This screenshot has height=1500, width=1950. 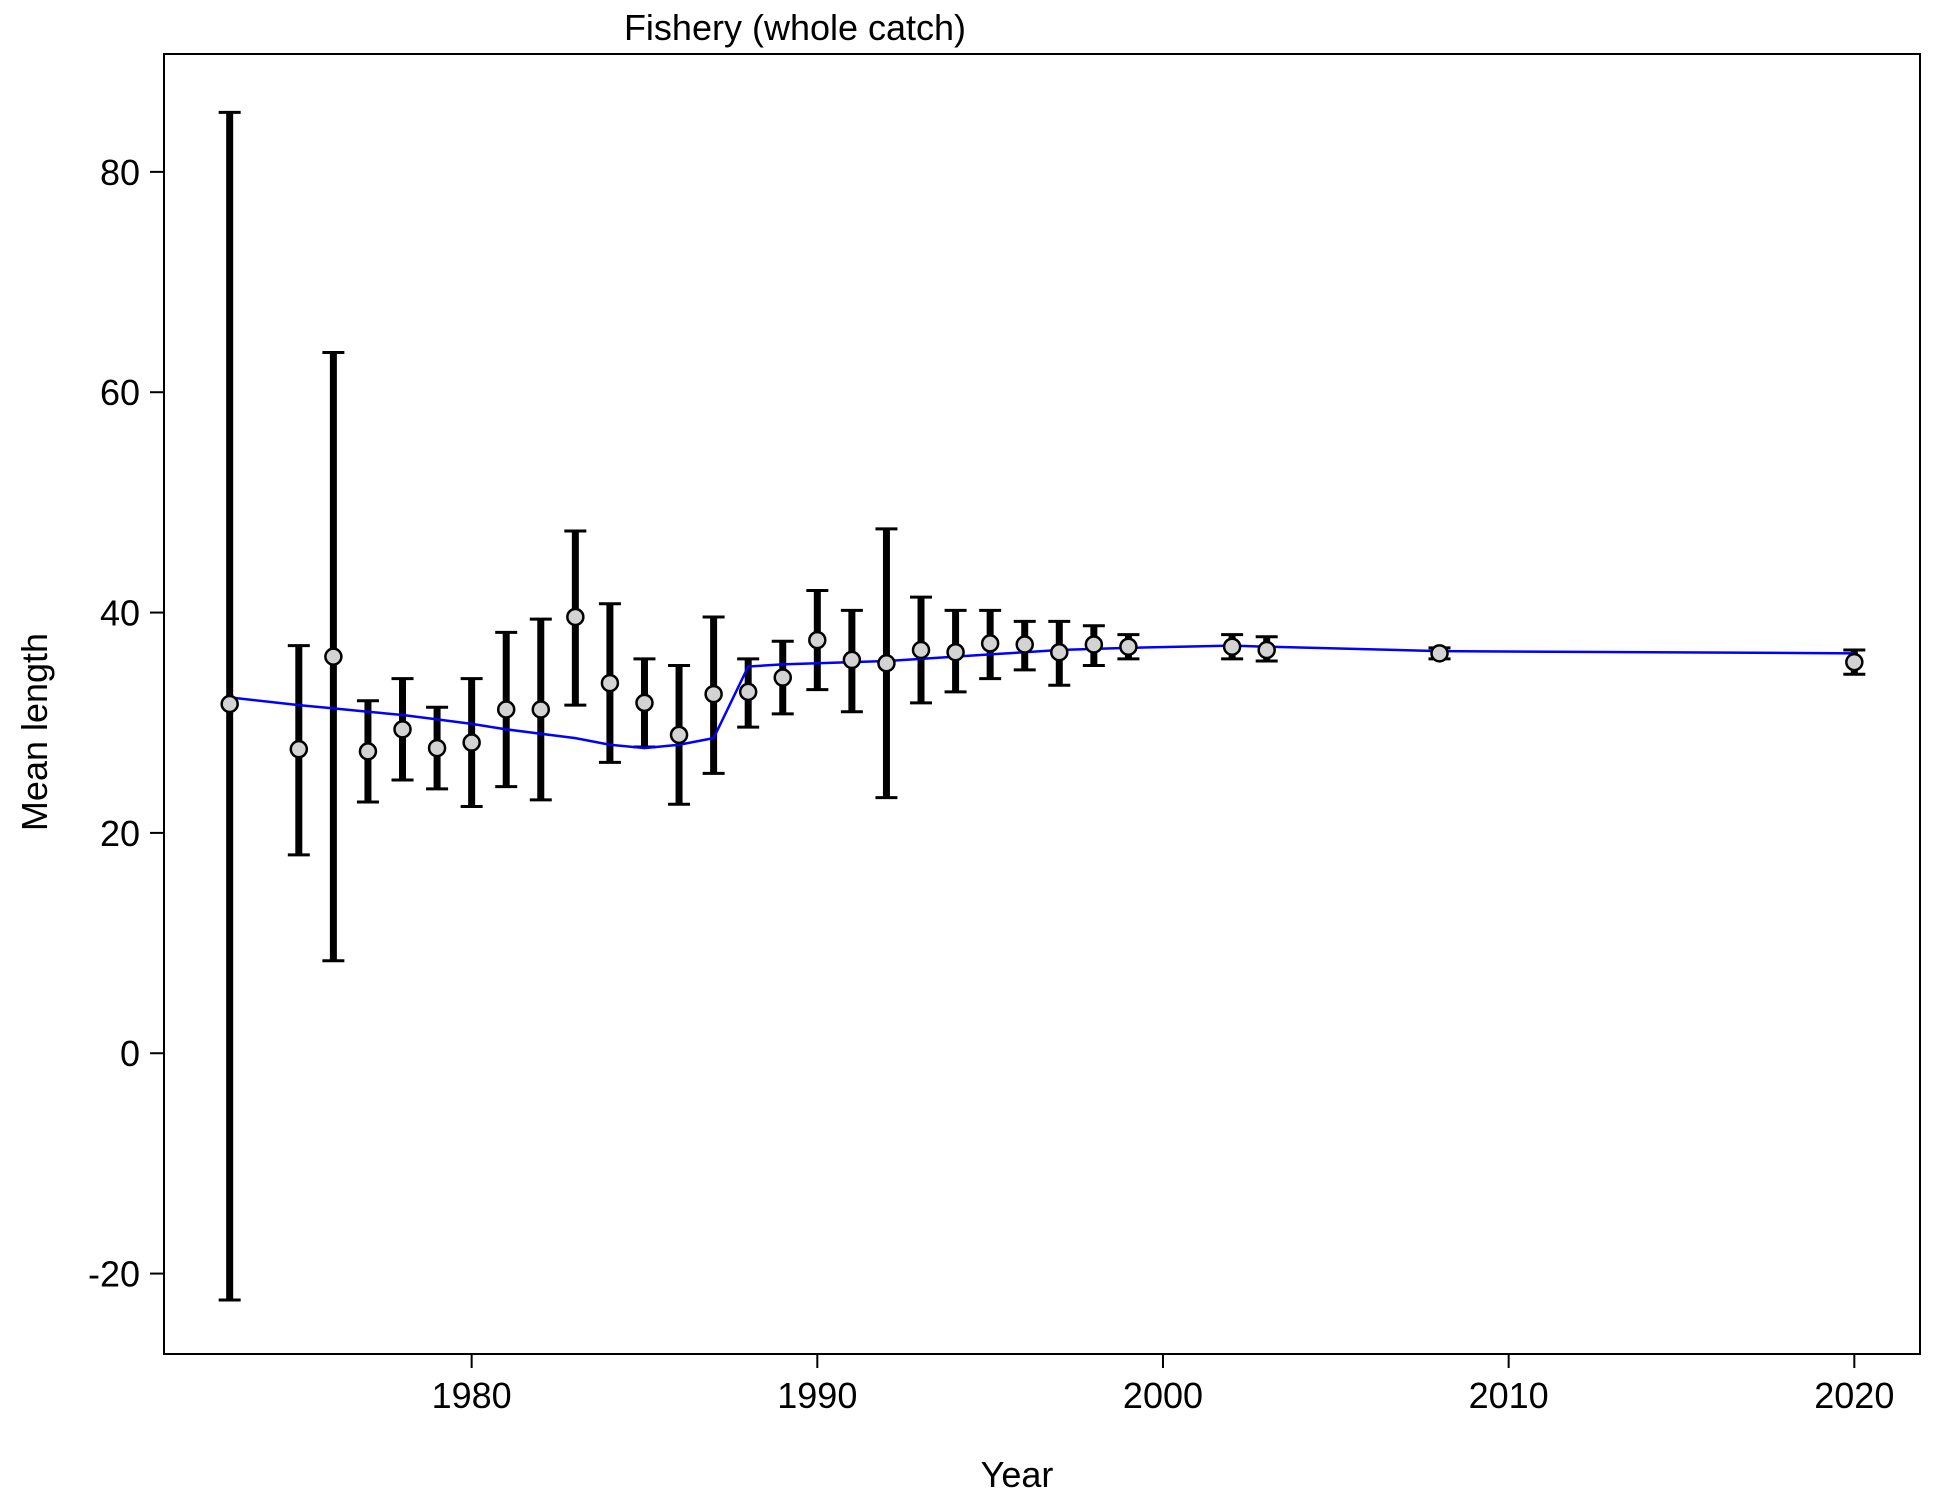 I want to click on x-tick-label: 1990, so click(x=817, y=1395).